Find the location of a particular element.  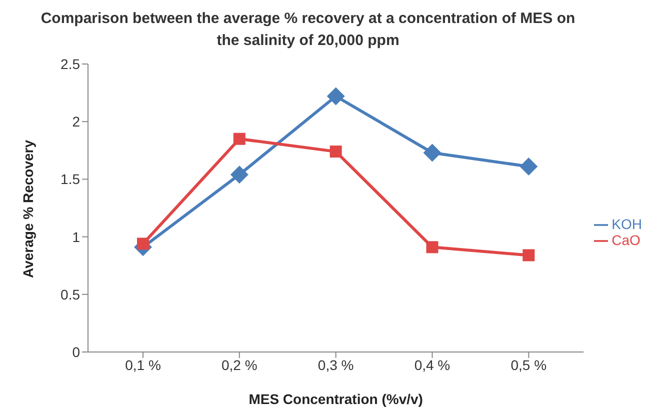

y-tick-label: 0.5 is located at coordinates (70, 294).